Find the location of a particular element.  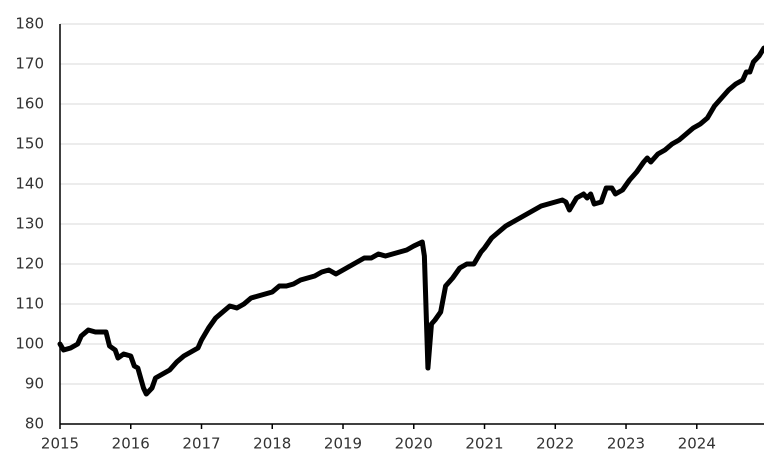

x-tick-label: 2022 is located at coordinates (555, 444).